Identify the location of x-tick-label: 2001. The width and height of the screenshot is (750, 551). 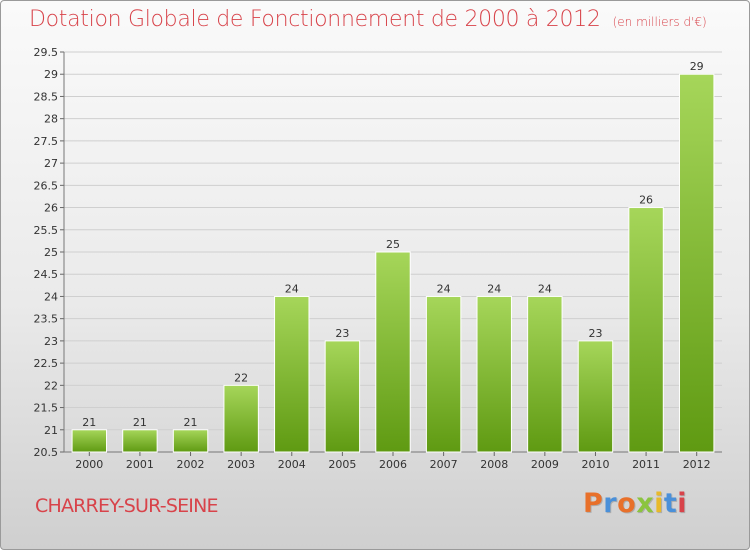
(140, 464).